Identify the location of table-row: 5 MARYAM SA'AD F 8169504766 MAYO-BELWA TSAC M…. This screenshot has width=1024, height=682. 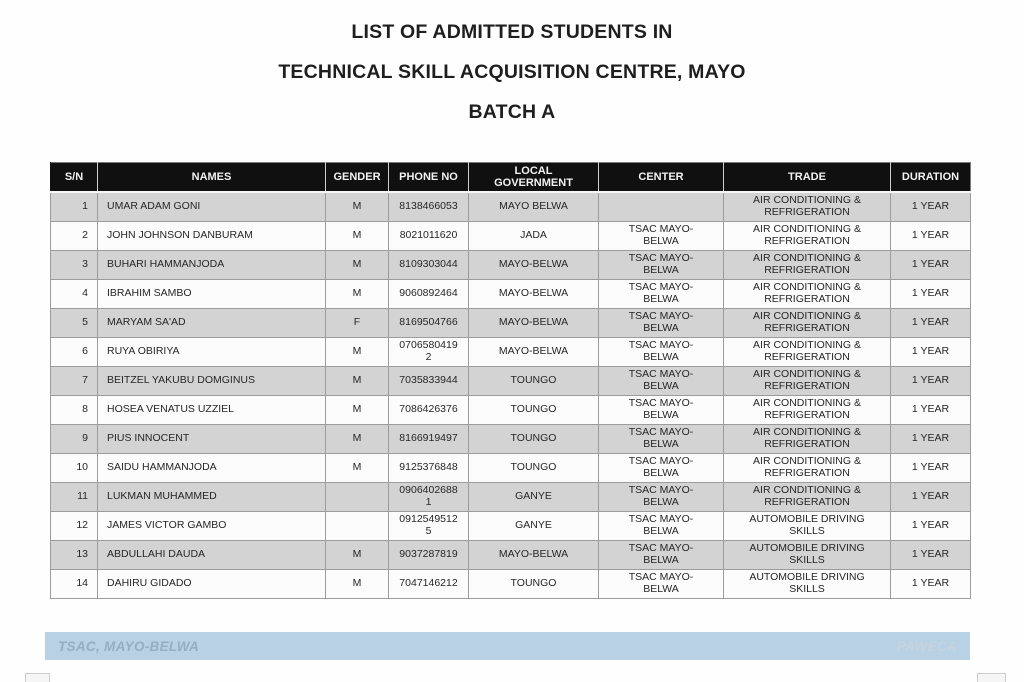
(510, 322).